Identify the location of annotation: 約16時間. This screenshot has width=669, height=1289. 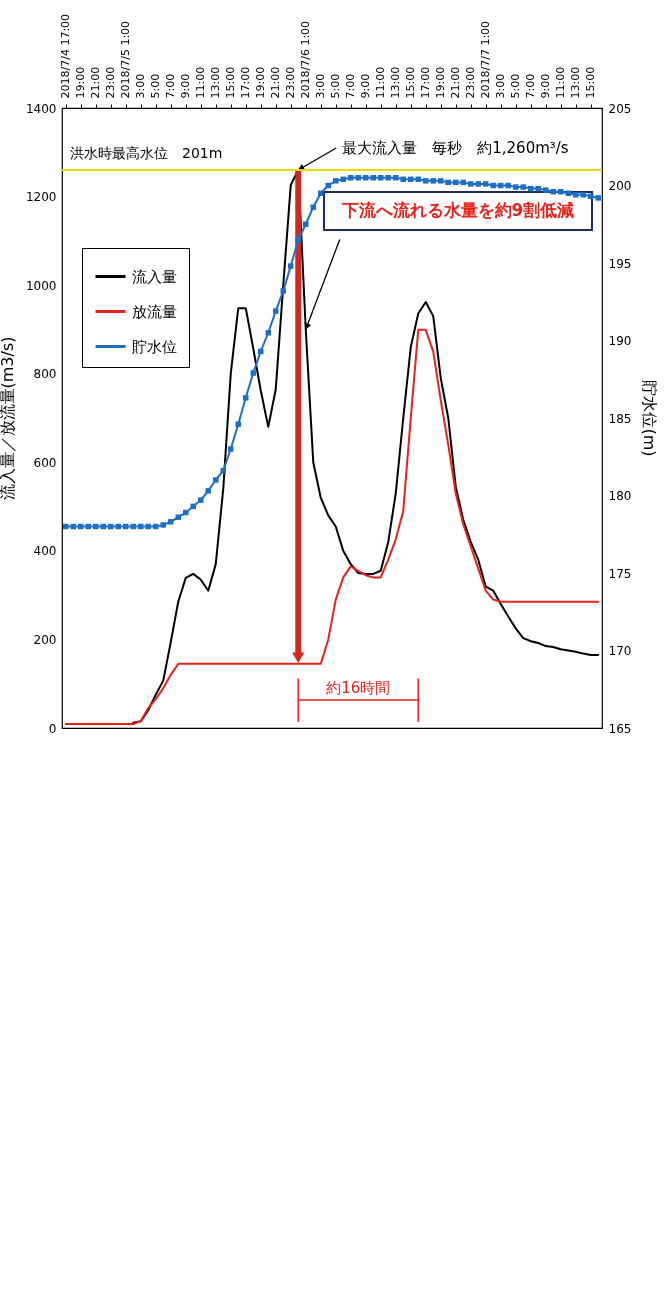
(358, 688).